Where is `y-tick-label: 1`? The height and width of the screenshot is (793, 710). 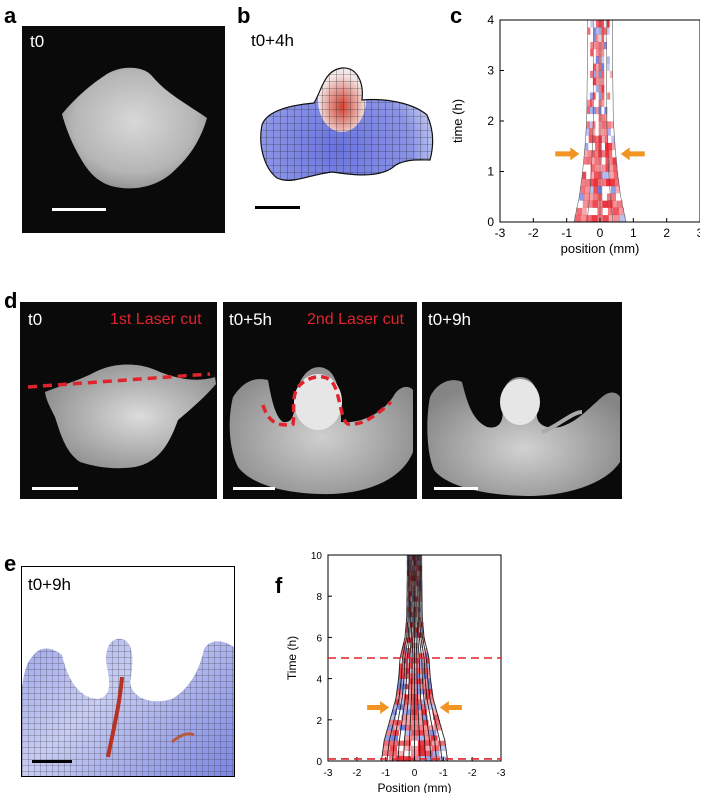
y-tick-label: 1 is located at coordinates (490, 172).